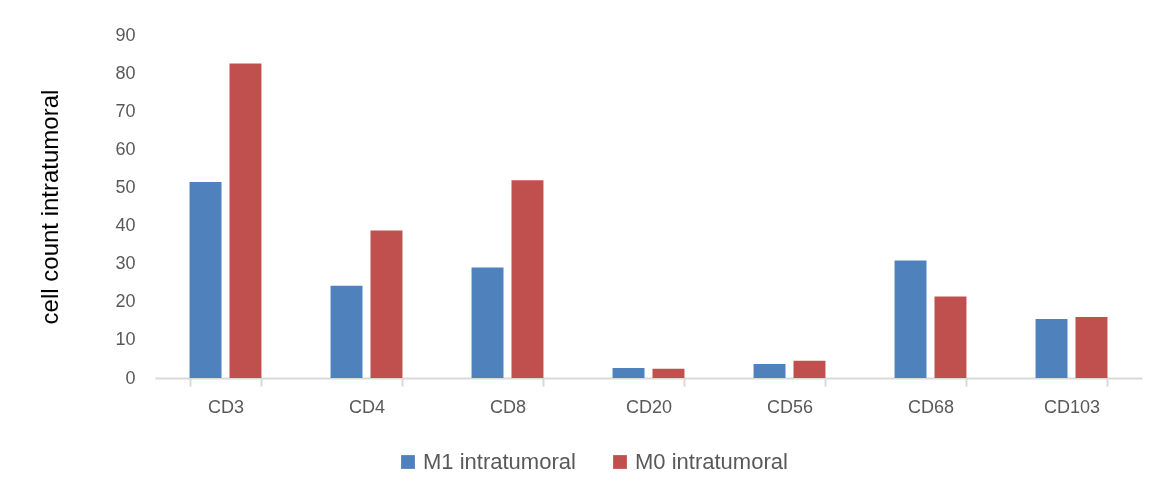 This screenshot has height=499, width=1162. What do you see at coordinates (50, 207) in the screenshot?
I see `y-axis-title: cell count intratumoral` at bounding box center [50, 207].